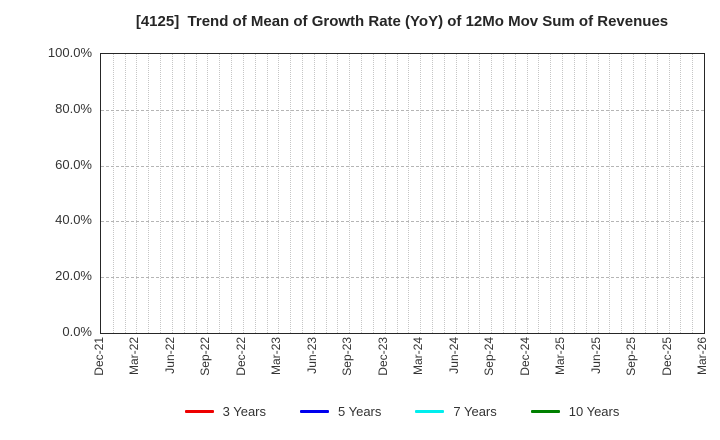 Image resolution: width=720 pixels, height=440 pixels. I want to click on legend-item: 5 Years, so click(340, 411).